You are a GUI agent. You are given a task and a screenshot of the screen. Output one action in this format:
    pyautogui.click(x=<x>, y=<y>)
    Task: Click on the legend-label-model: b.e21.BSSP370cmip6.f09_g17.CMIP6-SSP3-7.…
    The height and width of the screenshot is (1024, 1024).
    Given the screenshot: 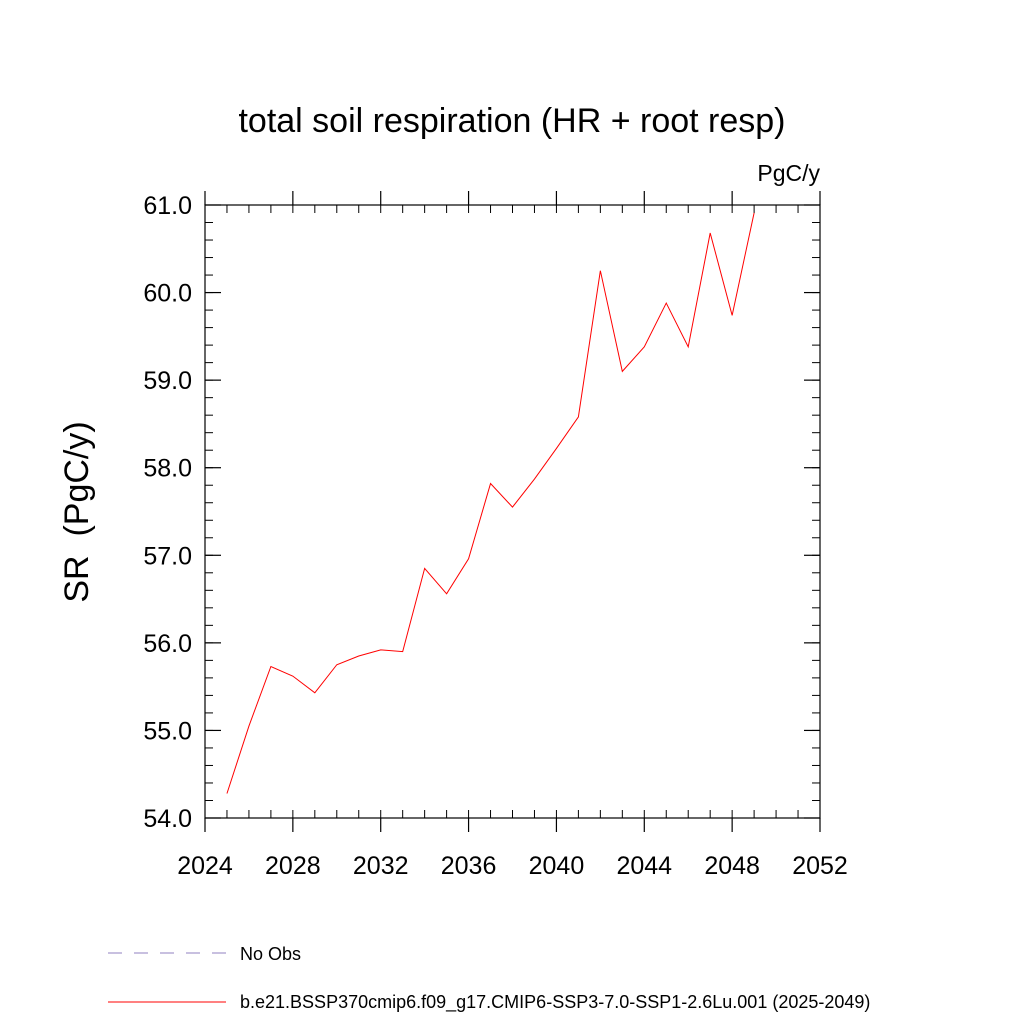 What is the action you would take?
    pyautogui.click(x=555, y=1002)
    